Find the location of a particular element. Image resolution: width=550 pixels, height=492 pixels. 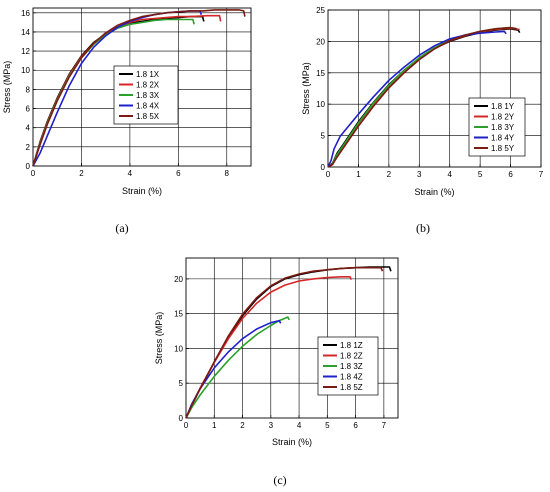

legend-label: 1.8 4Z is located at coordinates (351, 377).